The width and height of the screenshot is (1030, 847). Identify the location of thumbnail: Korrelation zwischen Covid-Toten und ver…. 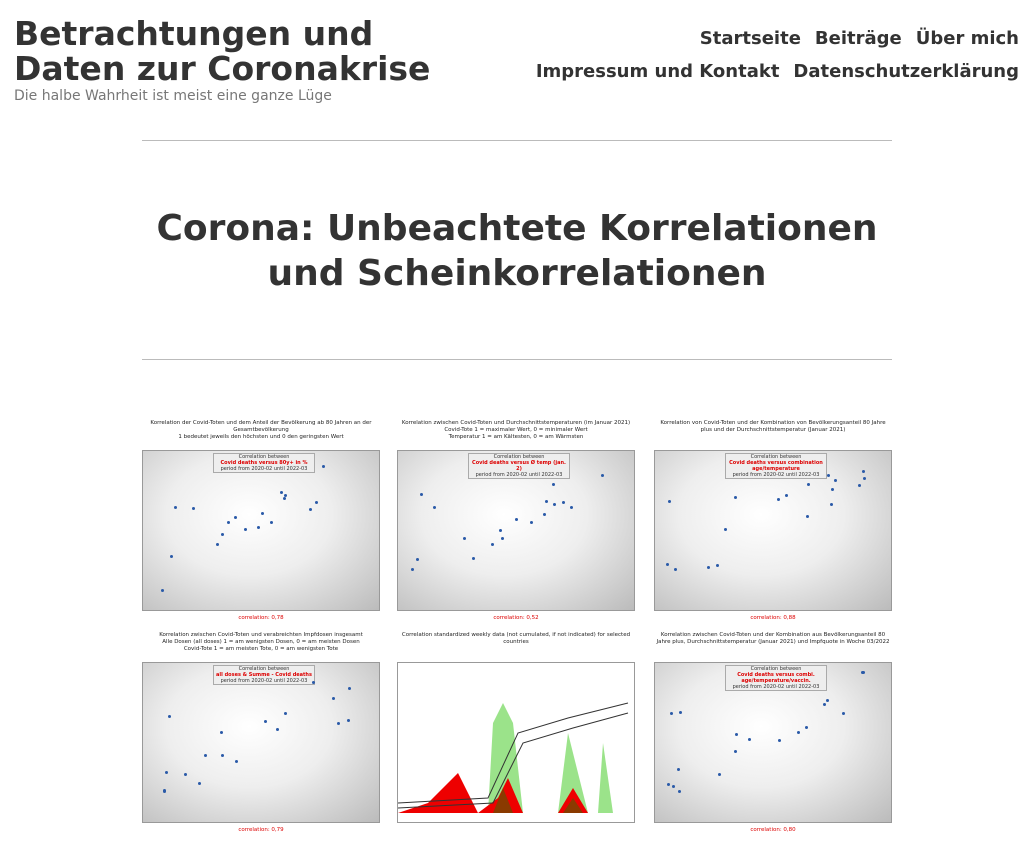
(261, 733).